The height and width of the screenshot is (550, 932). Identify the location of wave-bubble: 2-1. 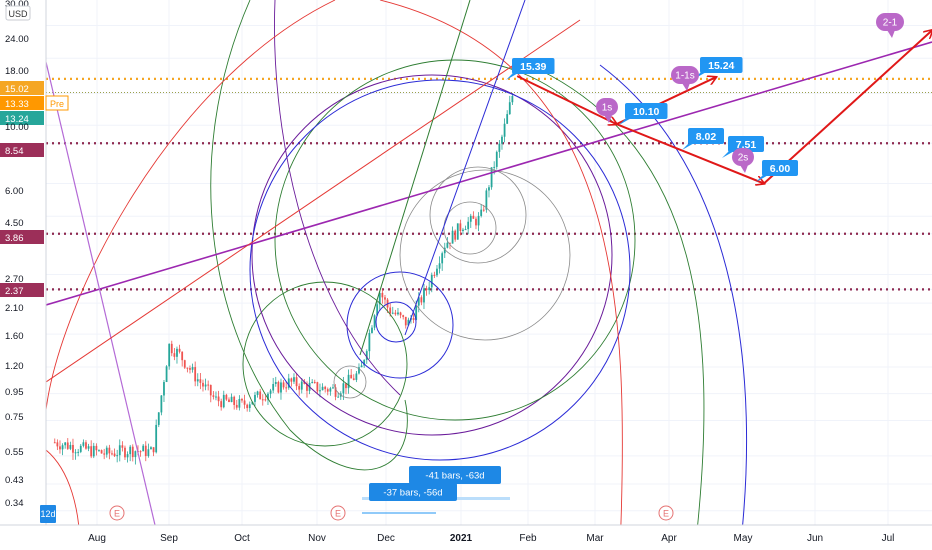
(890, 25).